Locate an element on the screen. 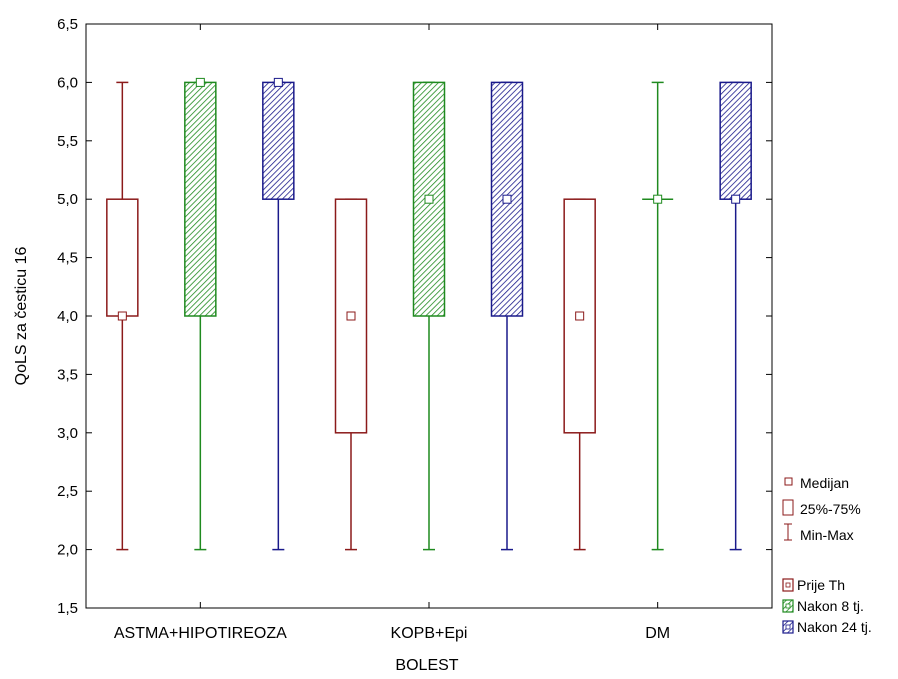 The width and height of the screenshot is (898, 679). legend-series-label: Nakon 8 tj. is located at coordinates (830, 606).